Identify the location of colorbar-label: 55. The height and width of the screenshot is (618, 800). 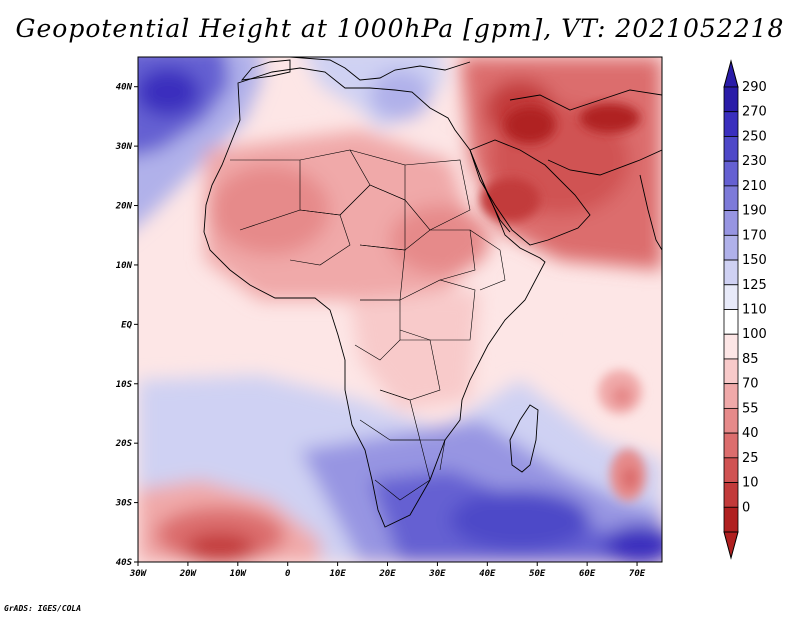
(750, 408).